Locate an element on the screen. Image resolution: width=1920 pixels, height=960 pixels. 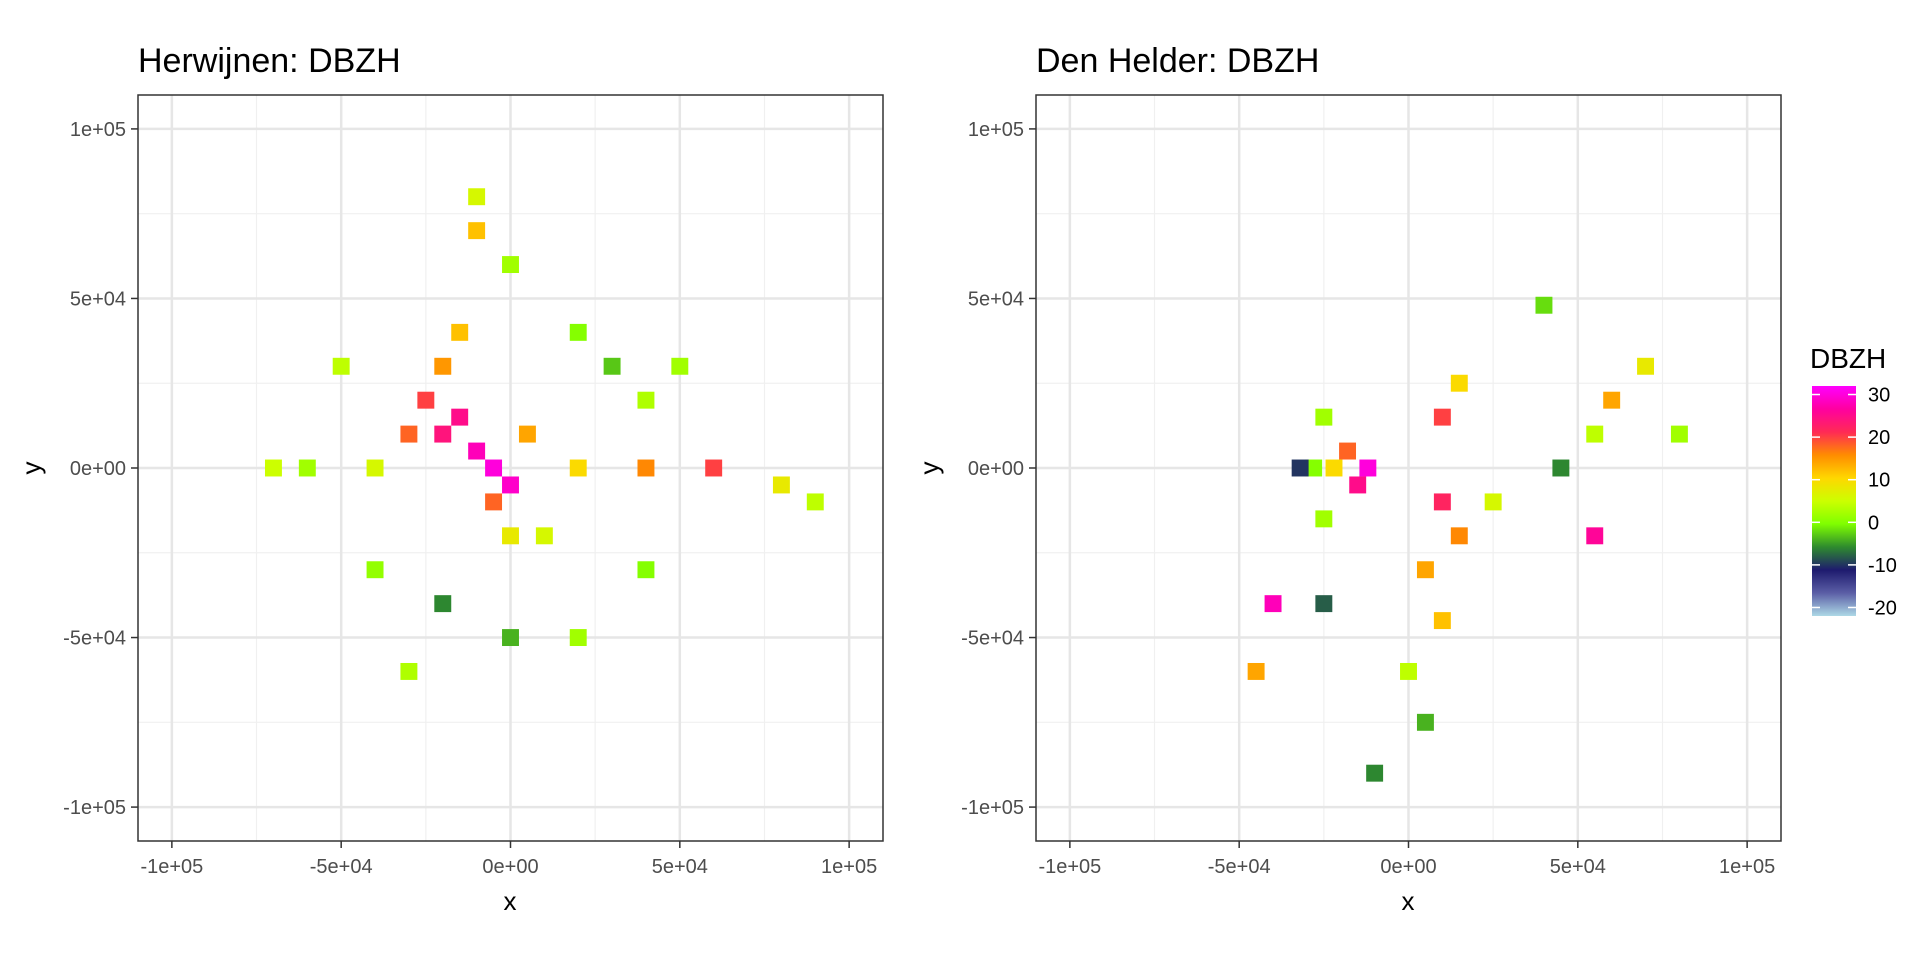
legend: DBZH 30 20 10 0 -10 -20 is located at coordinates (1853, 481).